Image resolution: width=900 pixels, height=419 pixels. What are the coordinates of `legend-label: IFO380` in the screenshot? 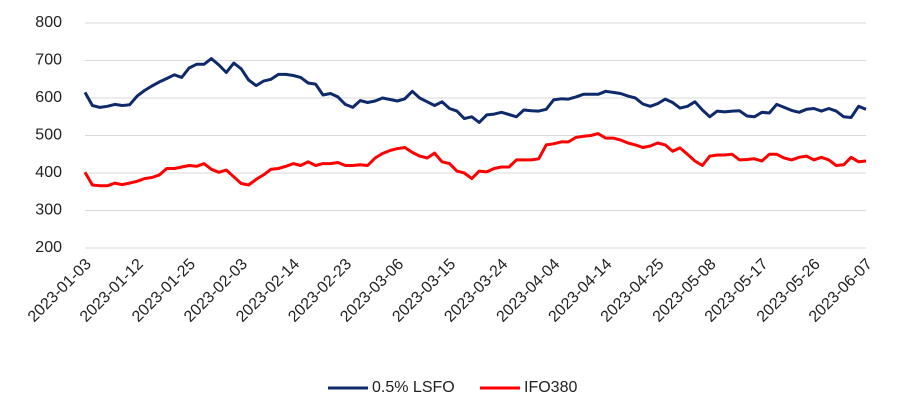 It's located at (550, 387).